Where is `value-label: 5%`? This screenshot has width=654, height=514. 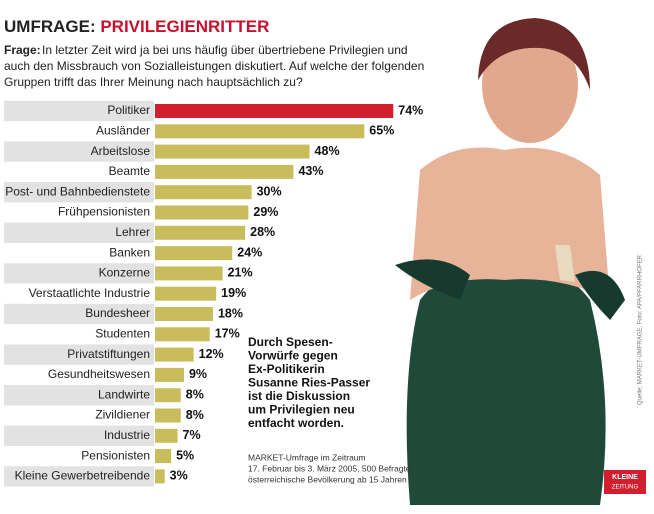
value-label: 5% is located at coordinates (185, 455).